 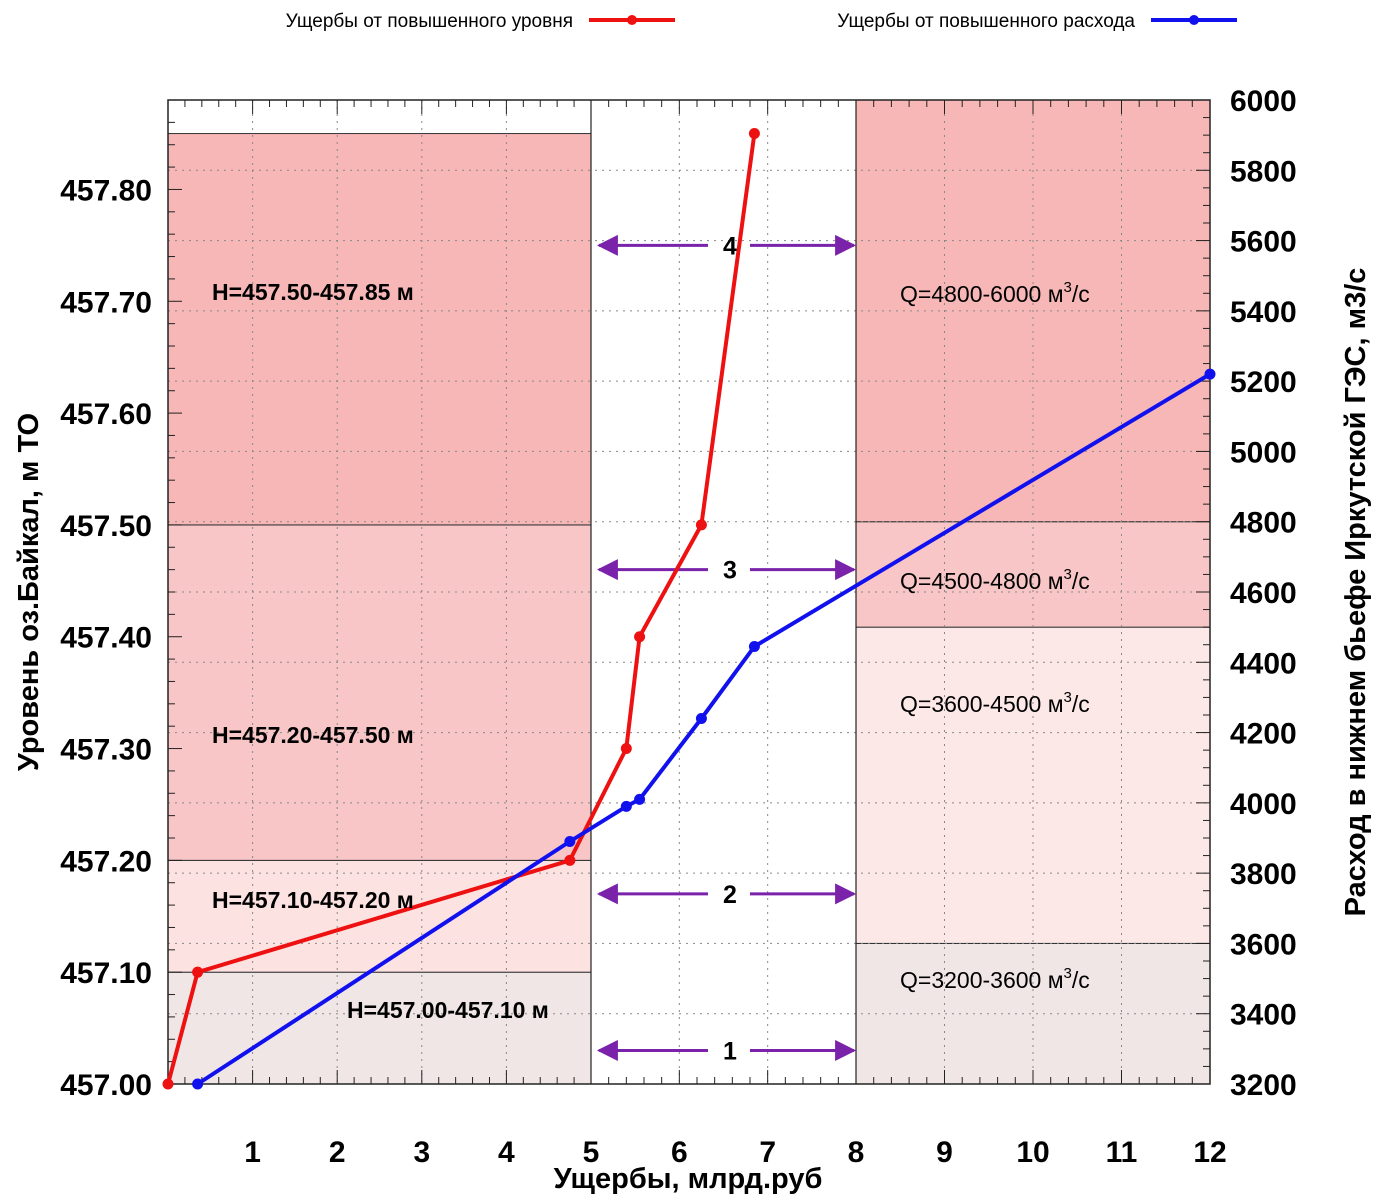 I want to click on flow-zone-text: Q=3600-4500 м, so click(x=982, y=704).